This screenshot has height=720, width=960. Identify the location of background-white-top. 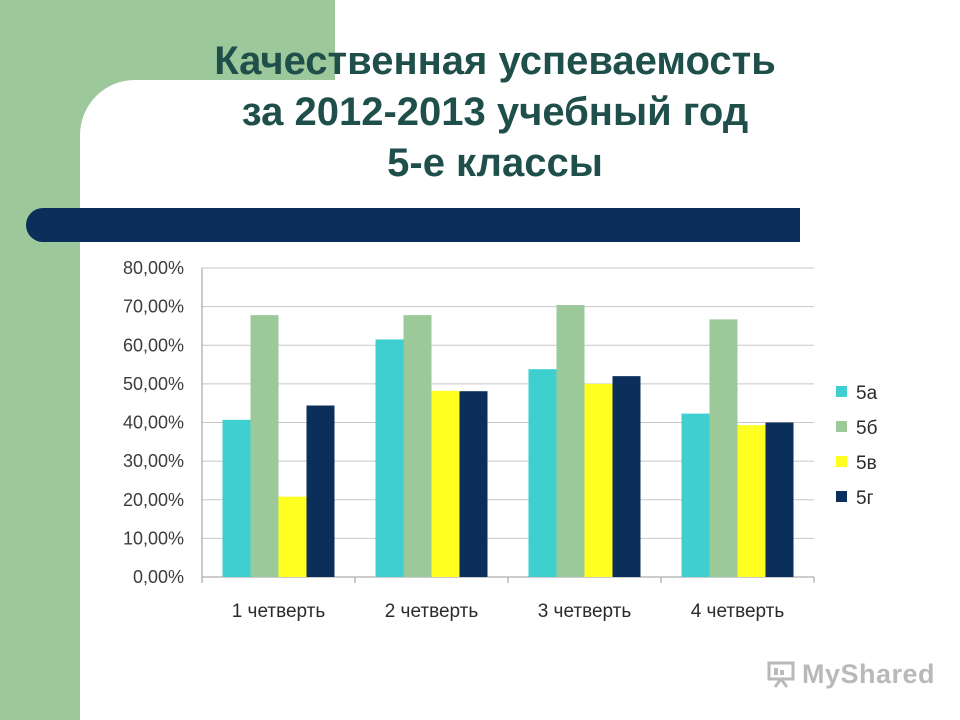
(647, 40).